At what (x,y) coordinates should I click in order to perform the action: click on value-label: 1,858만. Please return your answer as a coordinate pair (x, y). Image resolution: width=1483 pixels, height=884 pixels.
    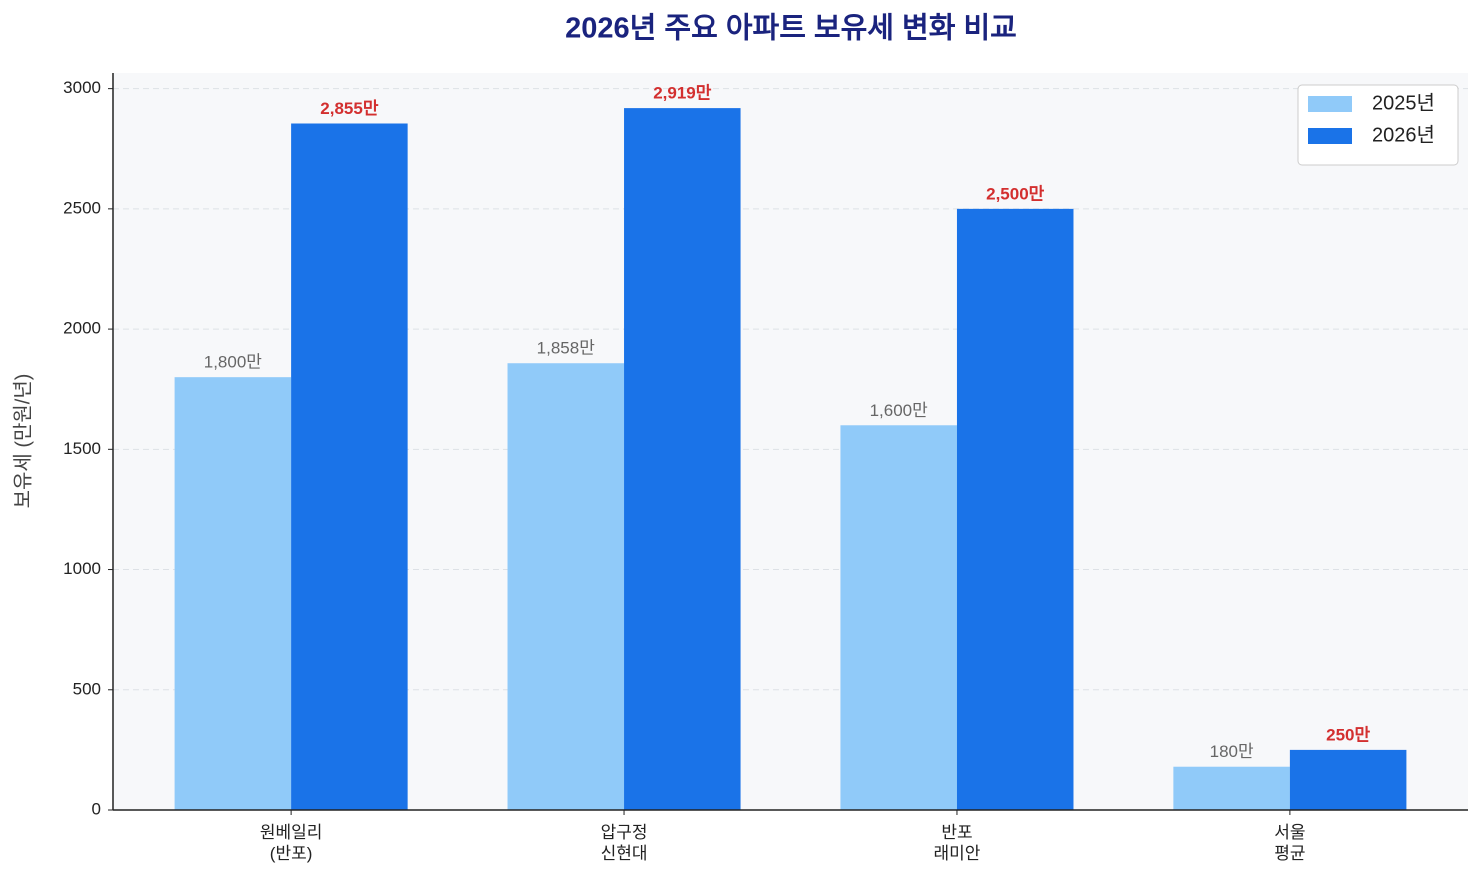
    Looking at the image, I should click on (566, 348).